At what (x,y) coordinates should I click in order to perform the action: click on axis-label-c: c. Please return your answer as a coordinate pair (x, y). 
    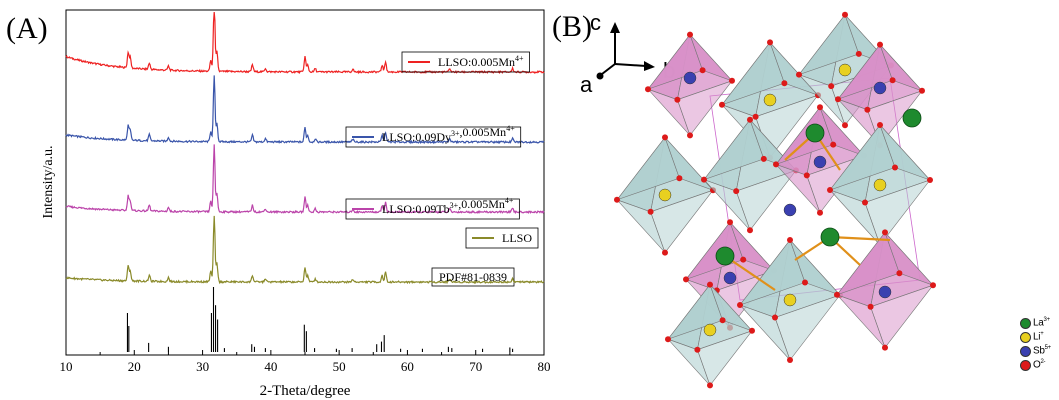
    Looking at the image, I should click on (595, 22).